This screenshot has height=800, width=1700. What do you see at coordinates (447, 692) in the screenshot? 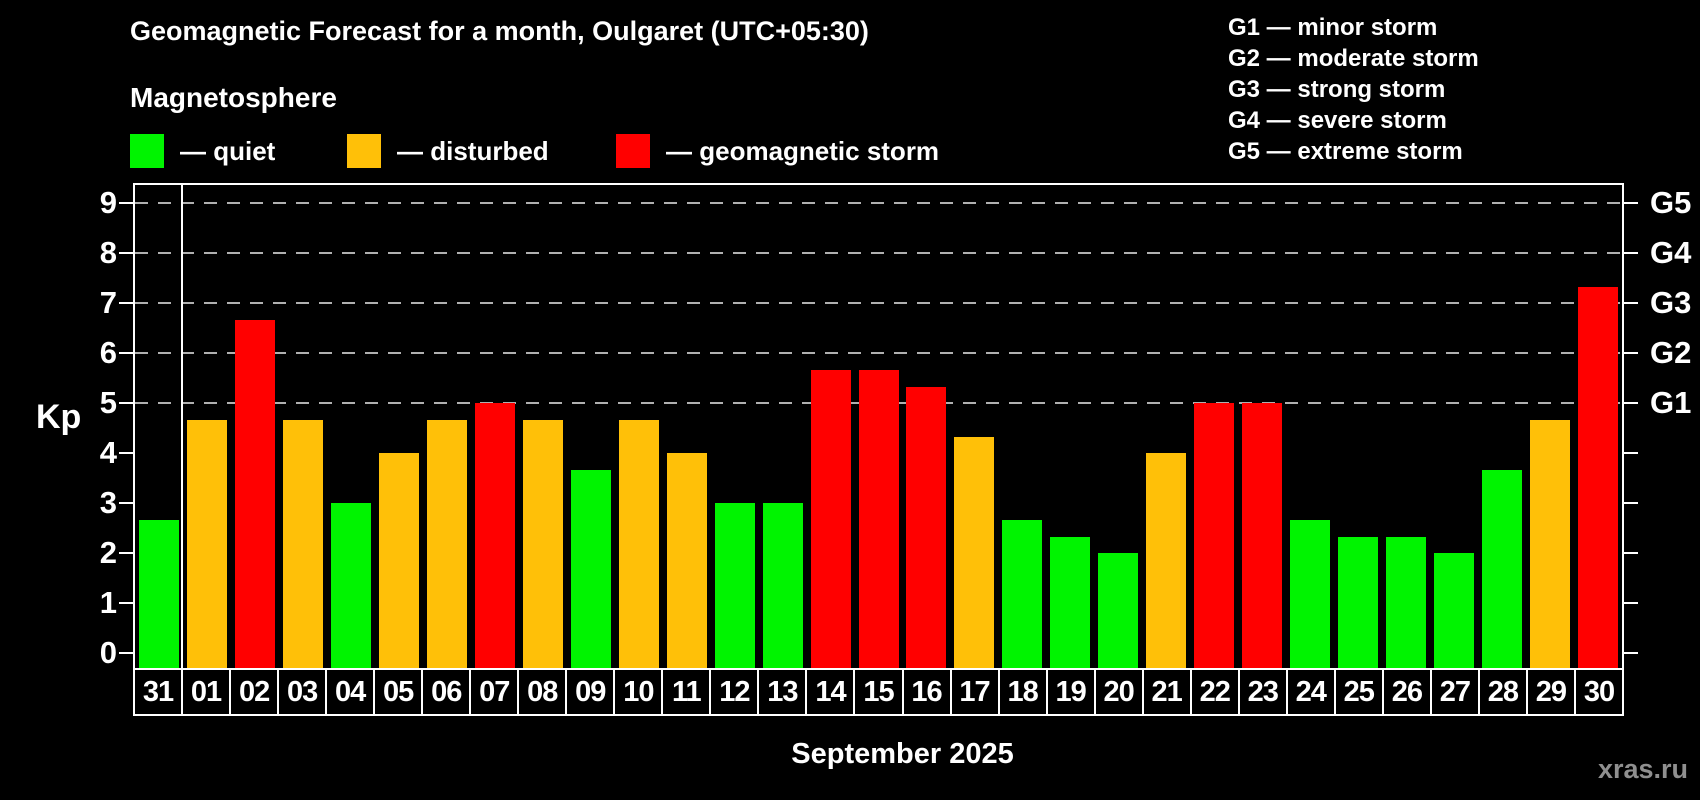
I see `day-label-06: 06` at bounding box center [447, 692].